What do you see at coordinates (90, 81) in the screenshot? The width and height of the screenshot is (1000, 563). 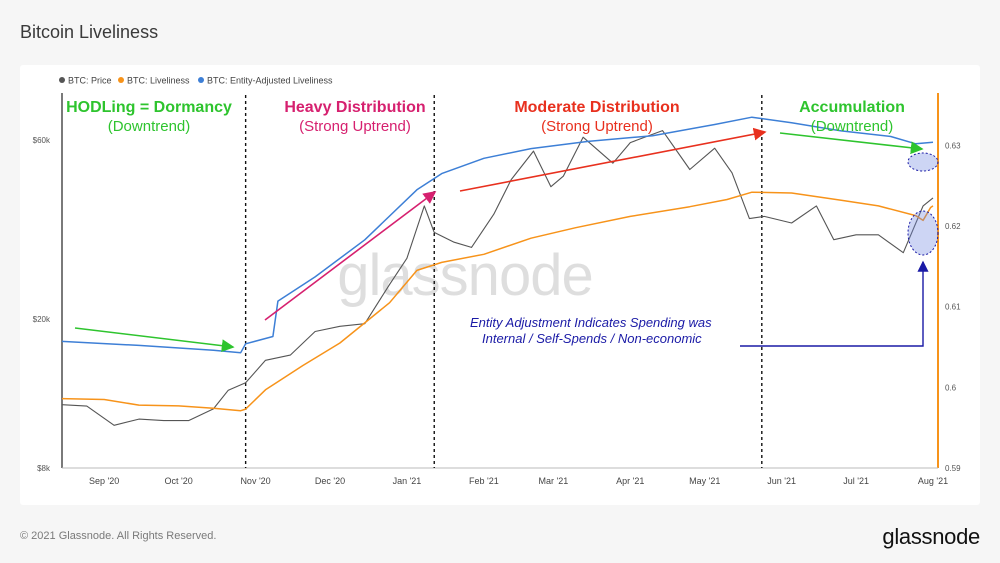 I see `legend-price-label: BTC: Price` at bounding box center [90, 81].